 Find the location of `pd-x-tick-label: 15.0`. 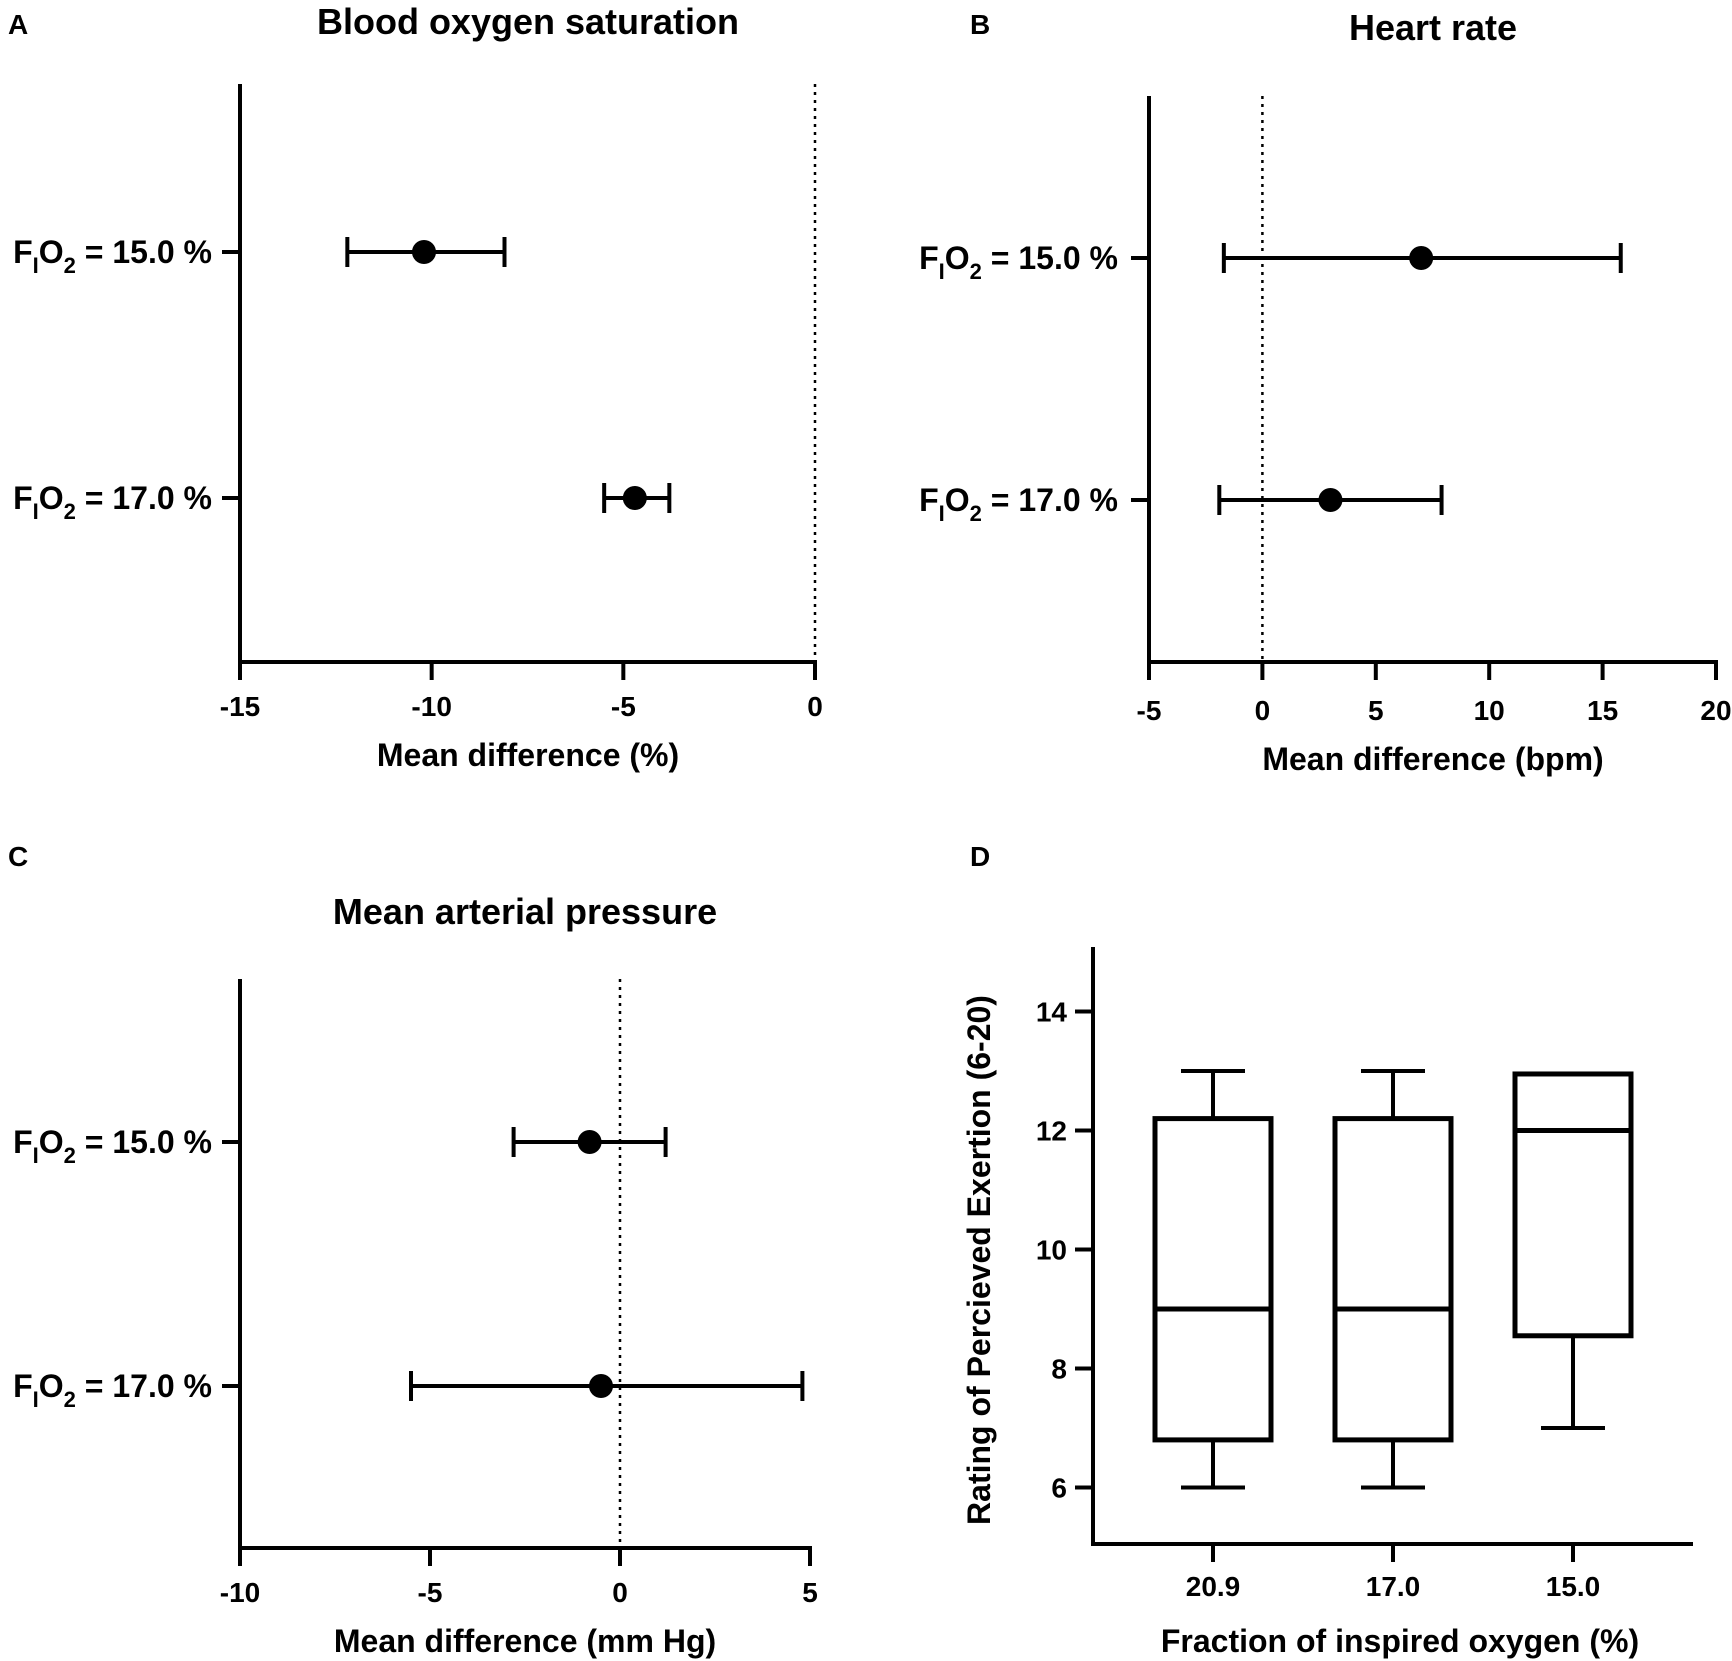

pd-x-tick-label: 15.0 is located at coordinates (1573, 1586).